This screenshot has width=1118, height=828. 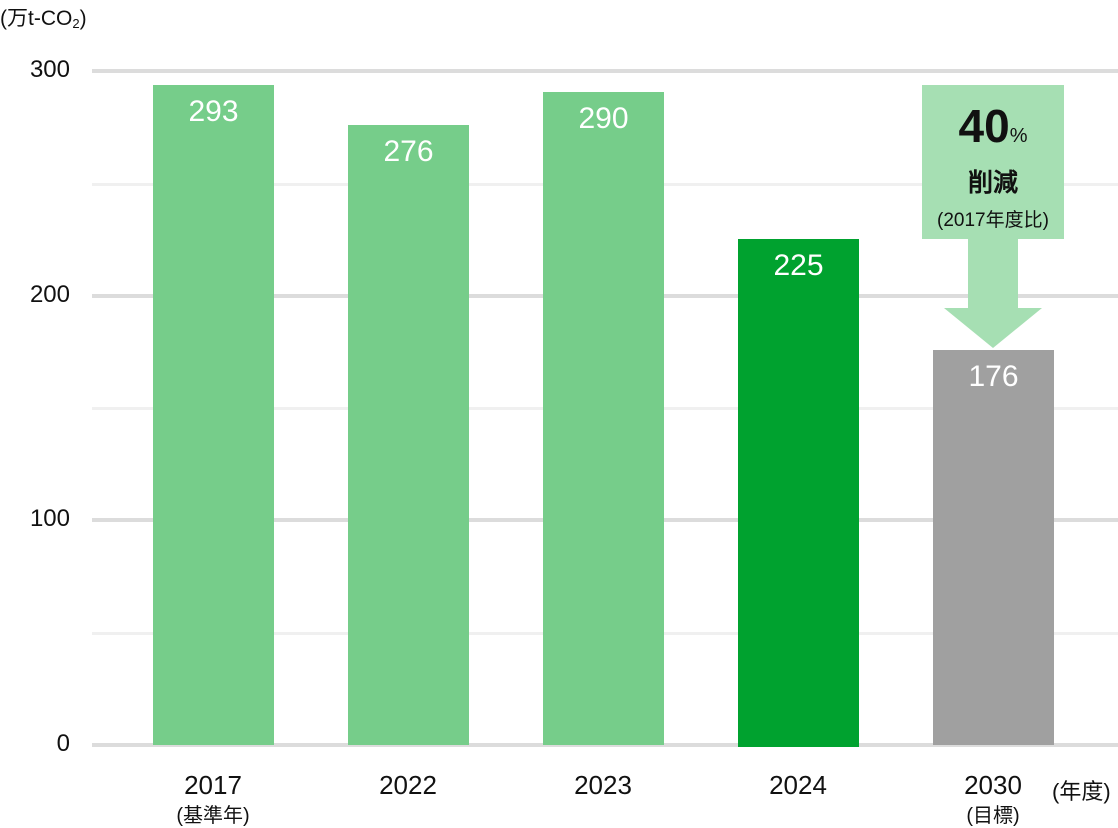 I want to click on x-label-2022: 2022, so click(x=408, y=785).